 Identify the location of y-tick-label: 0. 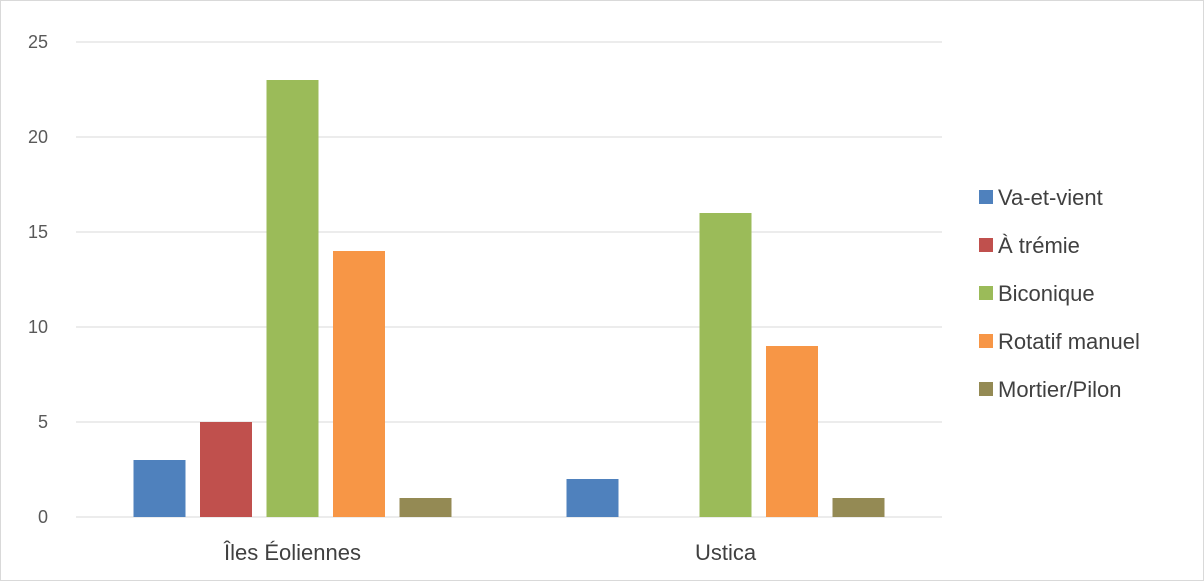
(43, 517).